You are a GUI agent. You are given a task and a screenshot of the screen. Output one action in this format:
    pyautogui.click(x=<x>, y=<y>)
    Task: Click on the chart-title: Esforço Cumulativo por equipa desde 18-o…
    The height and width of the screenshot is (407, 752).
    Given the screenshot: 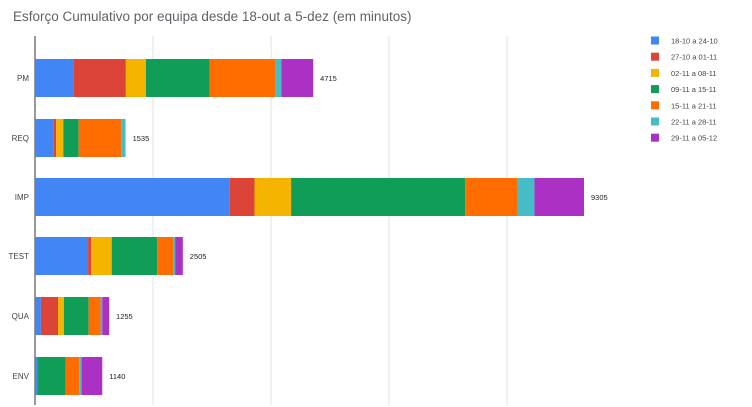 What is the action you would take?
    pyautogui.click(x=212, y=16)
    